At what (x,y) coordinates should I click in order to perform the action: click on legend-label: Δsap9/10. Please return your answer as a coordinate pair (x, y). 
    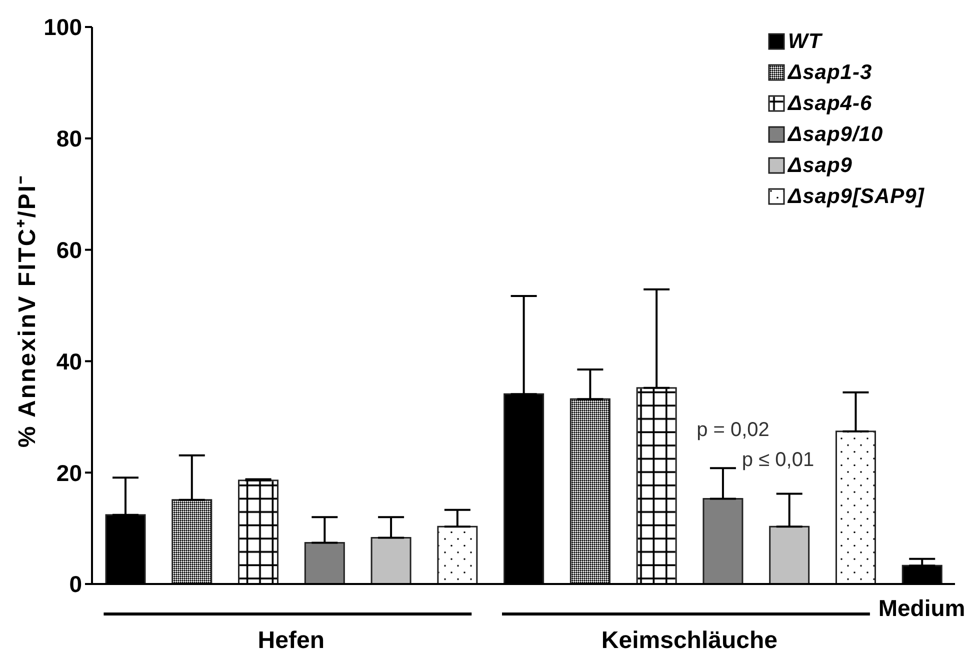
    Looking at the image, I should click on (836, 134).